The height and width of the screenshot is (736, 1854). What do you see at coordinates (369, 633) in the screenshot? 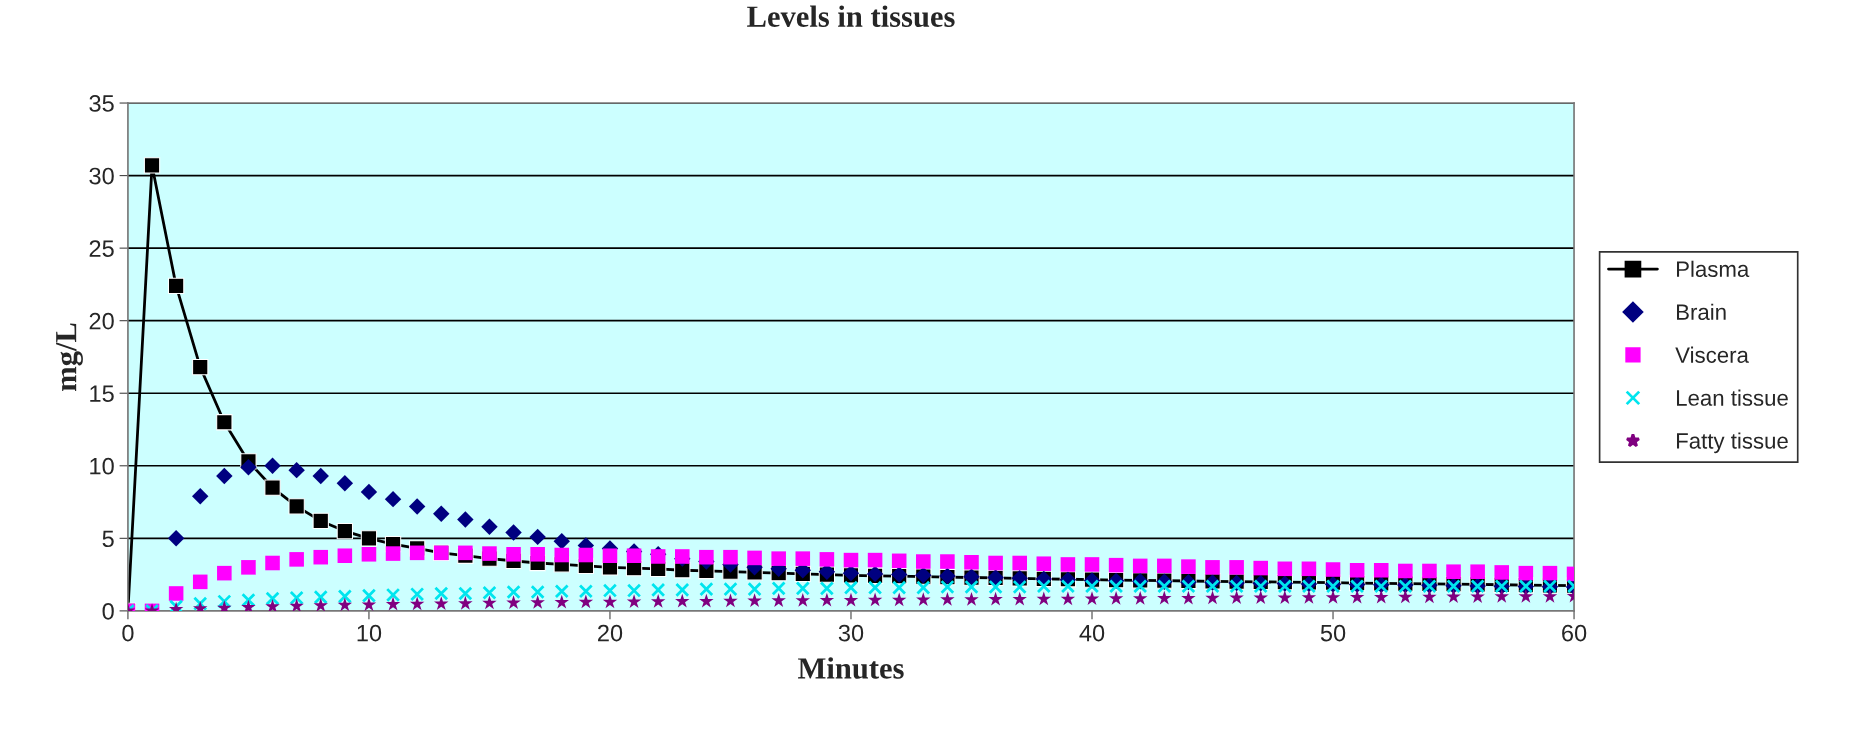
I see `x-tick-label: 10` at bounding box center [369, 633].